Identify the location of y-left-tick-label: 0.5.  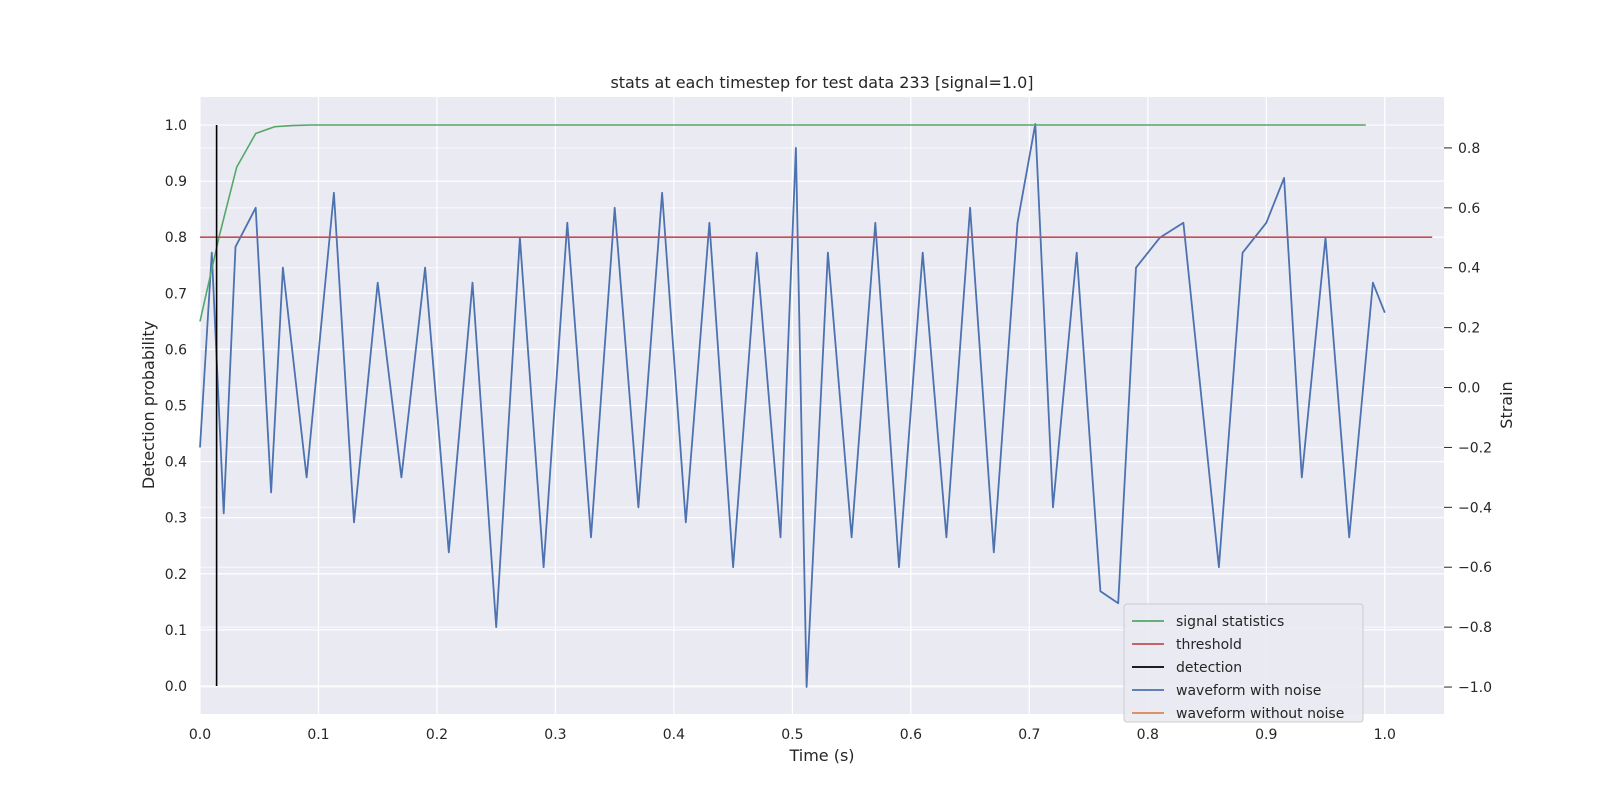
(176, 407).